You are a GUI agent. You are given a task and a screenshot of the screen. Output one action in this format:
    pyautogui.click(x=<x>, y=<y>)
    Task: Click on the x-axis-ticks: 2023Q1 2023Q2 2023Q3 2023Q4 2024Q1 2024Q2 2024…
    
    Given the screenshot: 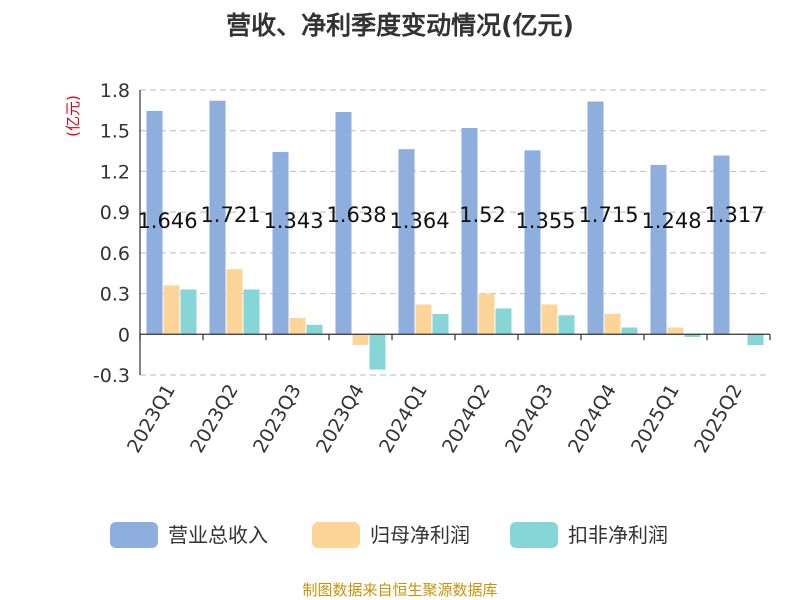 What is the action you would take?
    pyautogui.click(x=435, y=419)
    